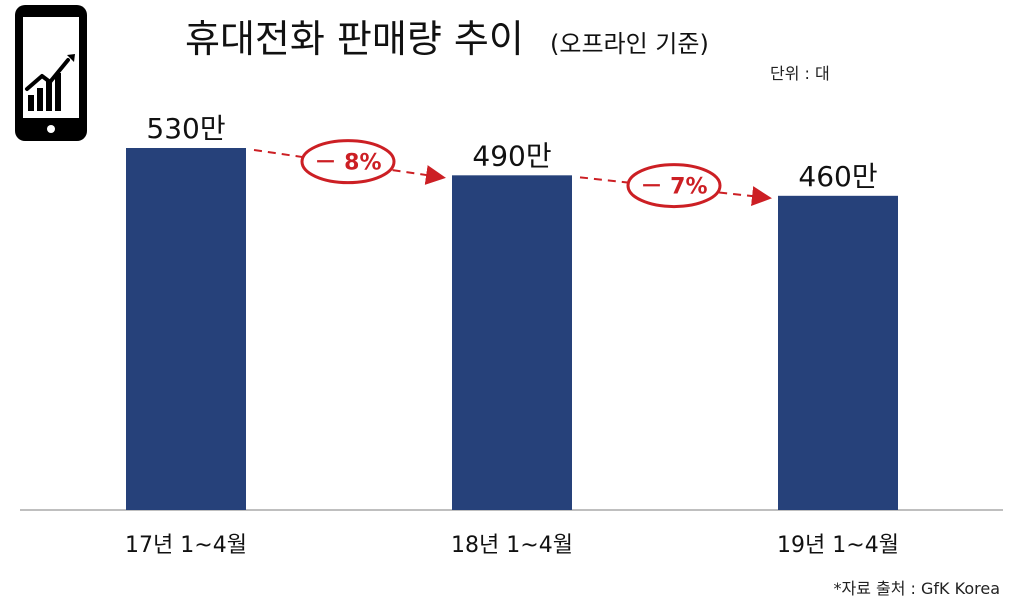 Image resolution: width=1024 pixels, height=613 pixels. Describe the element at coordinates (800, 73) in the screenshot. I see `unit-label: 단위 : 대` at that location.